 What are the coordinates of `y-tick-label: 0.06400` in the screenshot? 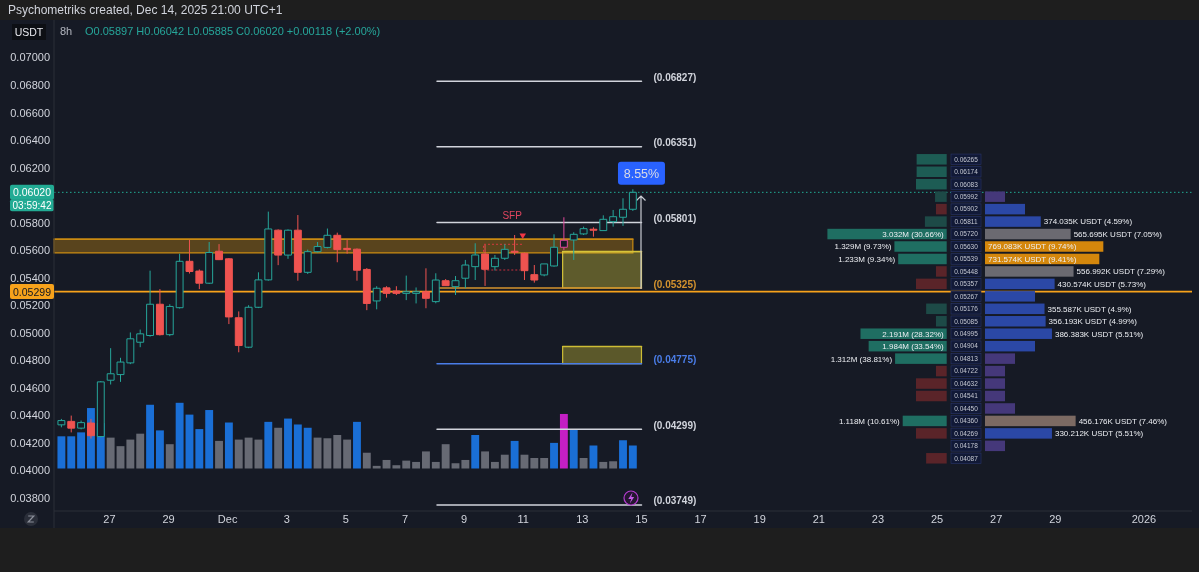 It's located at (30, 140).